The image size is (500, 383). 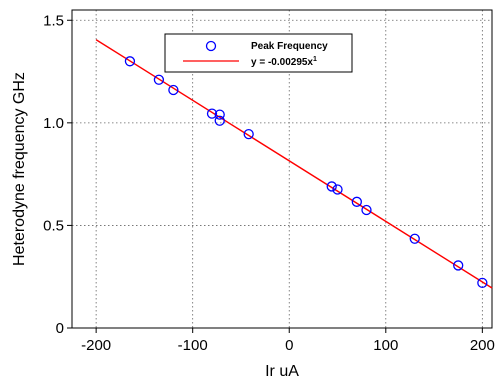 I want to click on legend-fit-equation: y = -0.00295x, so click(x=282, y=62).